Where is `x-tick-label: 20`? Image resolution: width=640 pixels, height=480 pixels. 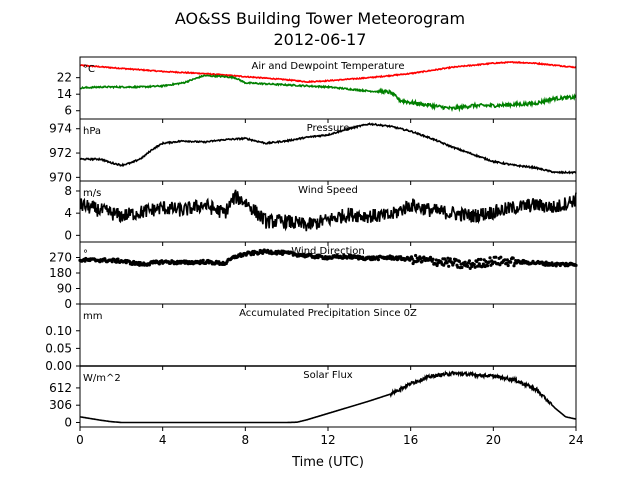 x-tick-label: 20 is located at coordinates (493, 440).